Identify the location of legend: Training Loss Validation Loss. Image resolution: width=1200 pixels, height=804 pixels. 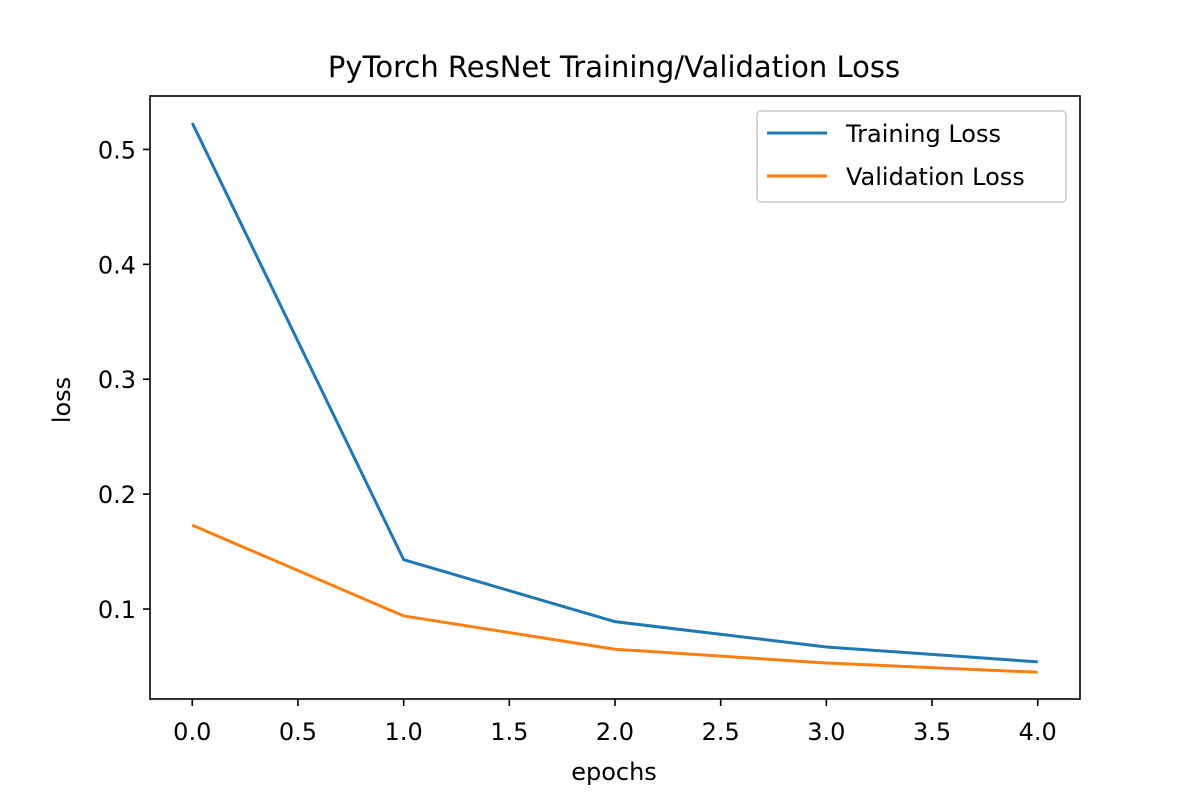
(911, 156).